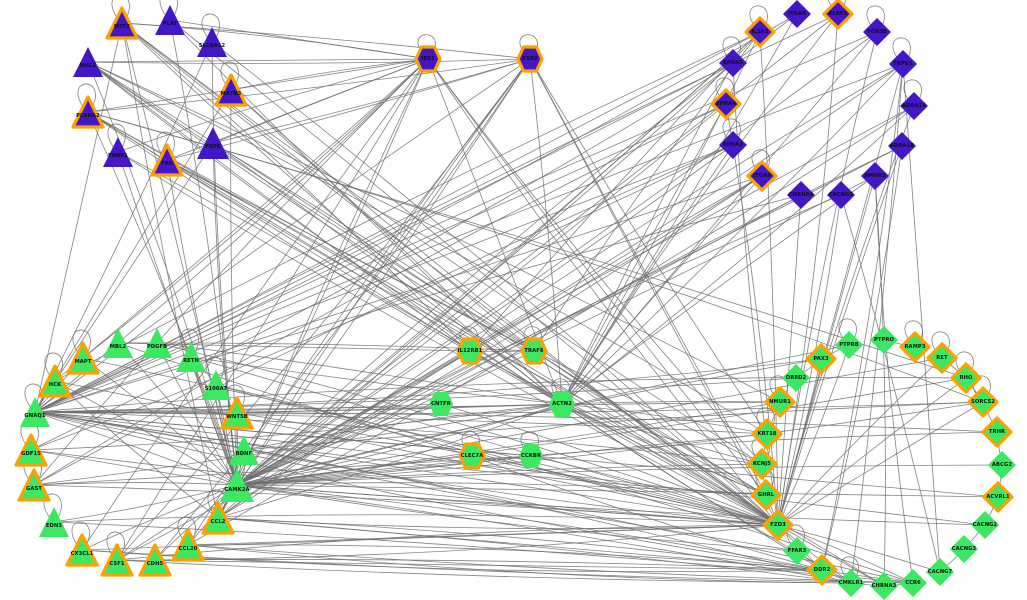 This screenshot has width=1027, height=600. Describe the element at coordinates (157, 343) in the screenshot. I see `graph-node-pdgfb: PDGFB` at that location.